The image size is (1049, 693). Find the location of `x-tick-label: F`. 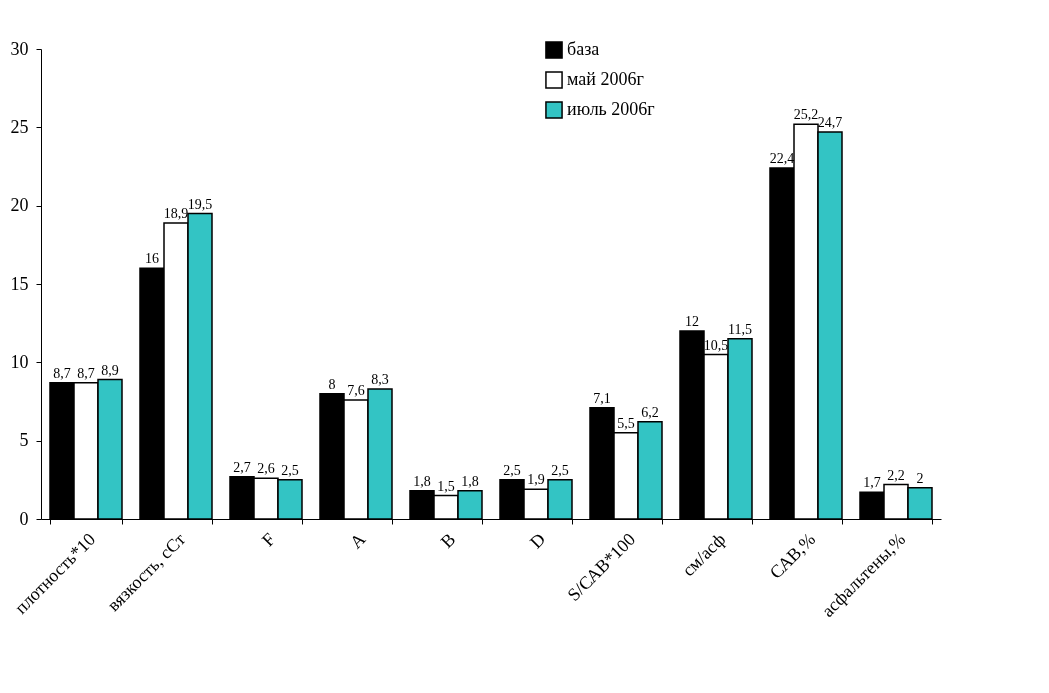

x-tick-label: F is located at coordinates (269, 540).